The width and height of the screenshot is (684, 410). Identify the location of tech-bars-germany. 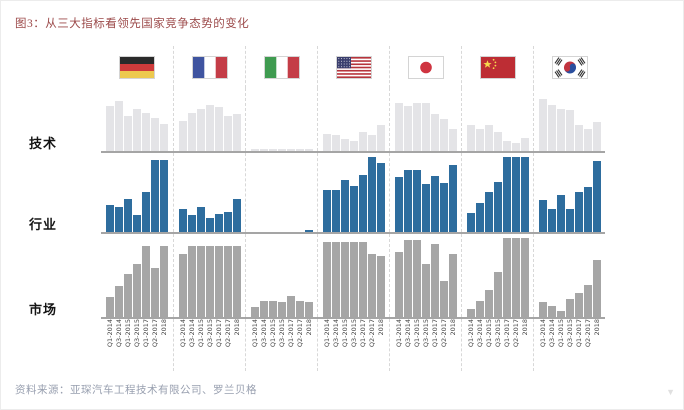
(137, 119).